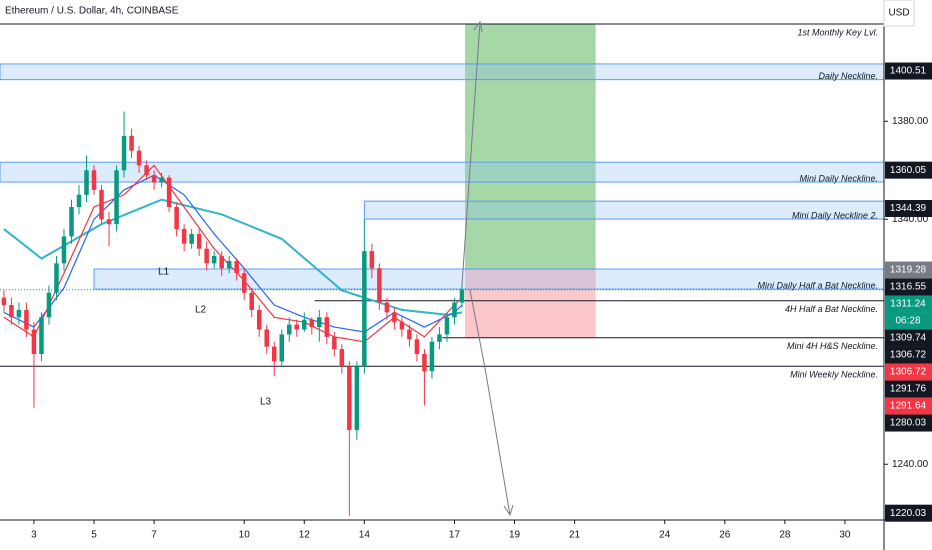 The width and height of the screenshot is (932, 550). What do you see at coordinates (785, 535) in the screenshot?
I see `x-tick-label: 28` at bounding box center [785, 535].